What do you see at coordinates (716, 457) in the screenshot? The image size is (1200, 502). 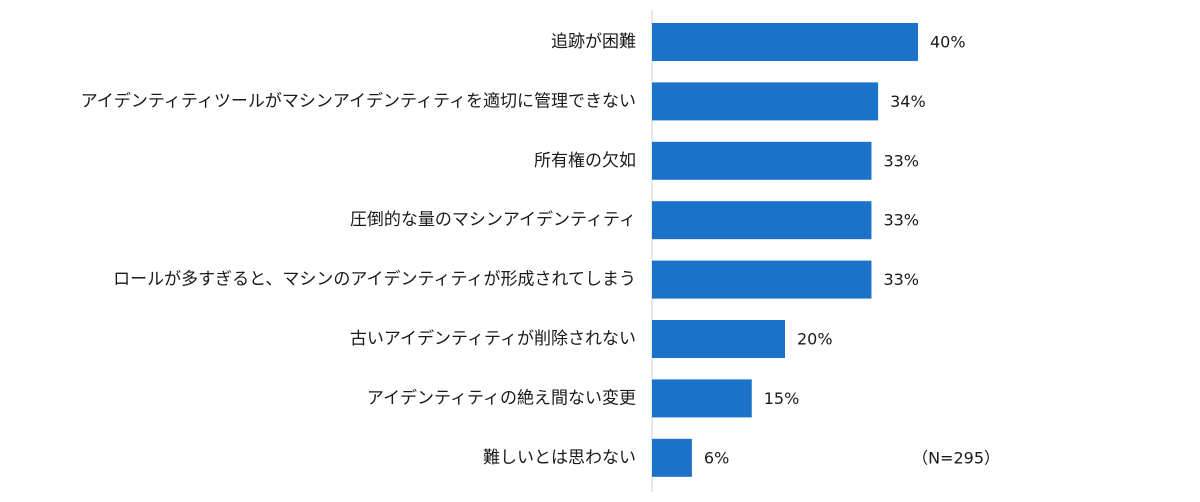 I see `value-label-7: 6%` at bounding box center [716, 457].